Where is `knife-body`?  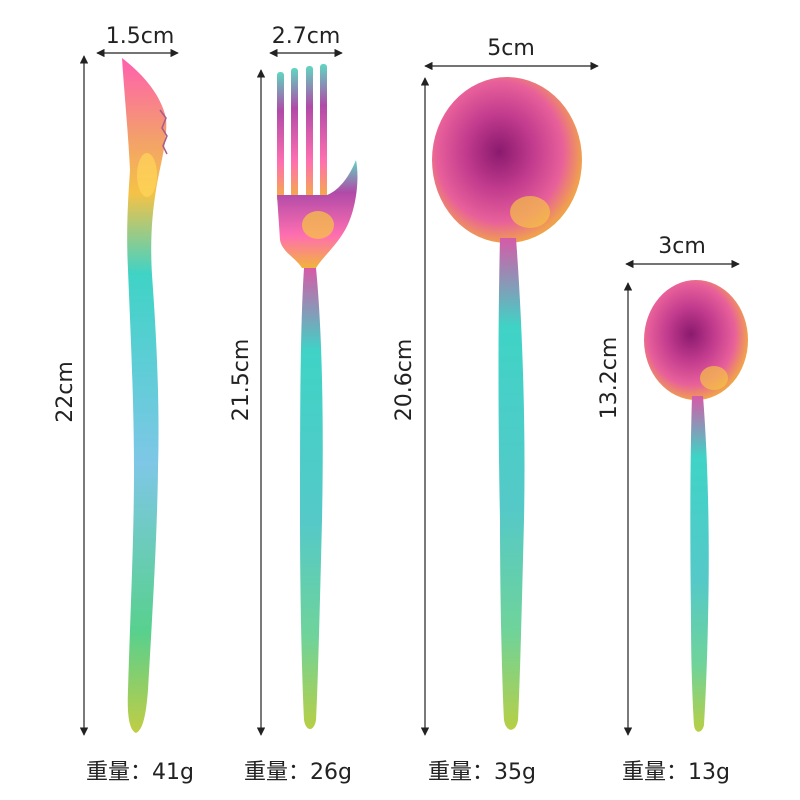 knife-body is located at coordinates (144, 395).